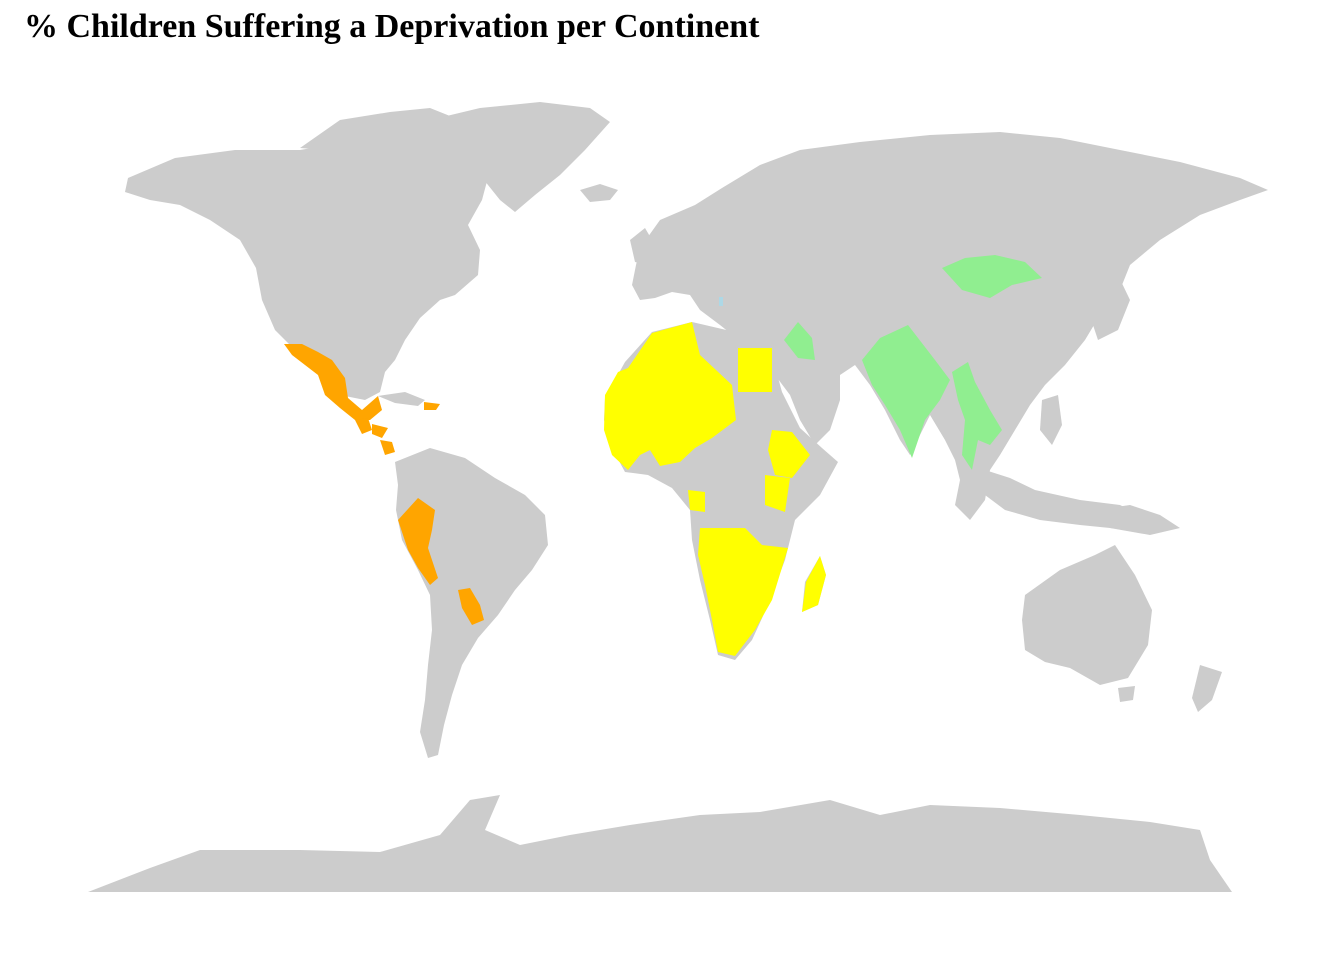 The image size is (1344, 960). What do you see at coordinates (1126, 694) in the screenshot?
I see `landmass-tasmania` at bounding box center [1126, 694].